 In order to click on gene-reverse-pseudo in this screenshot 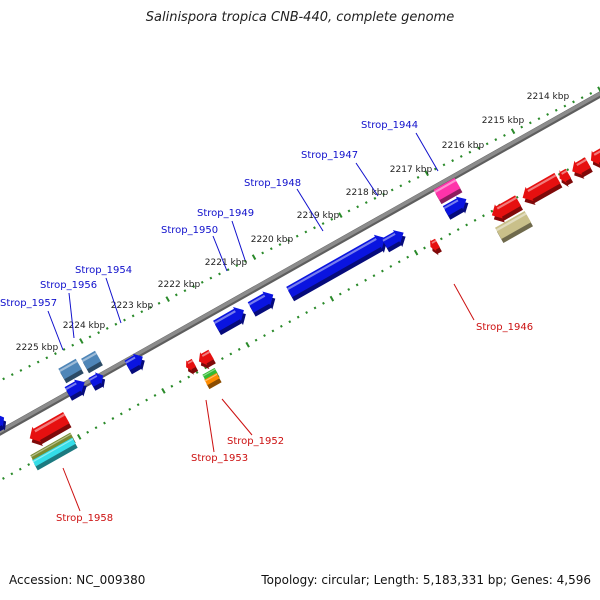, I will do `click(514, 227)`.